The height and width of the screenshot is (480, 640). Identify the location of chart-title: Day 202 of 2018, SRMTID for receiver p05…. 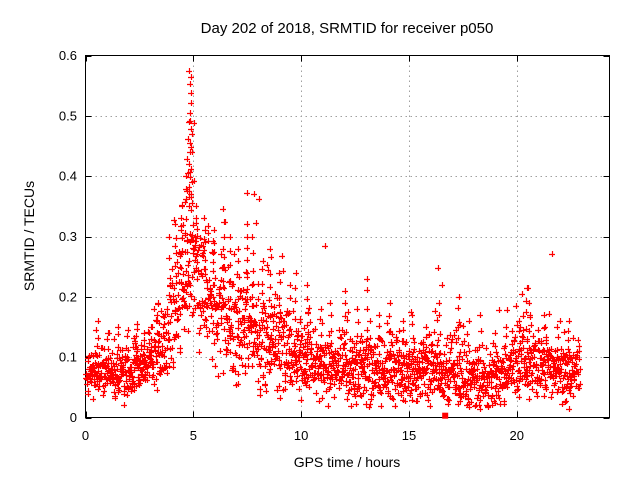
(347, 28).